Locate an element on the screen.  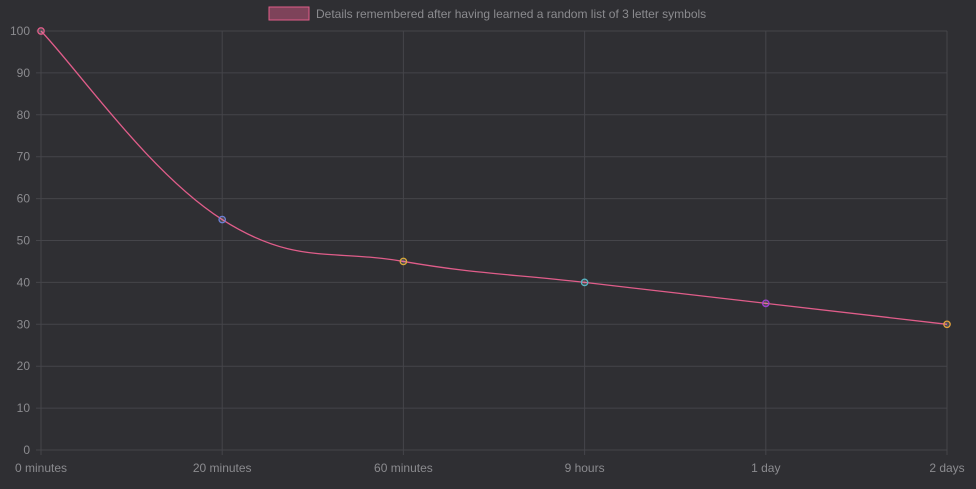
x-tick-label: 2 days is located at coordinates (946, 468).